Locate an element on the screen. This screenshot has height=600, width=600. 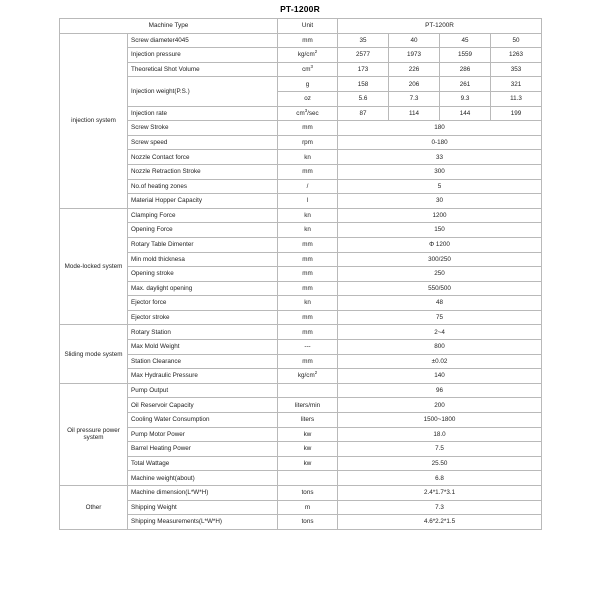
table-row: Injection rate cm3/sec 87 114 144 199 is located at coordinates (301, 113).